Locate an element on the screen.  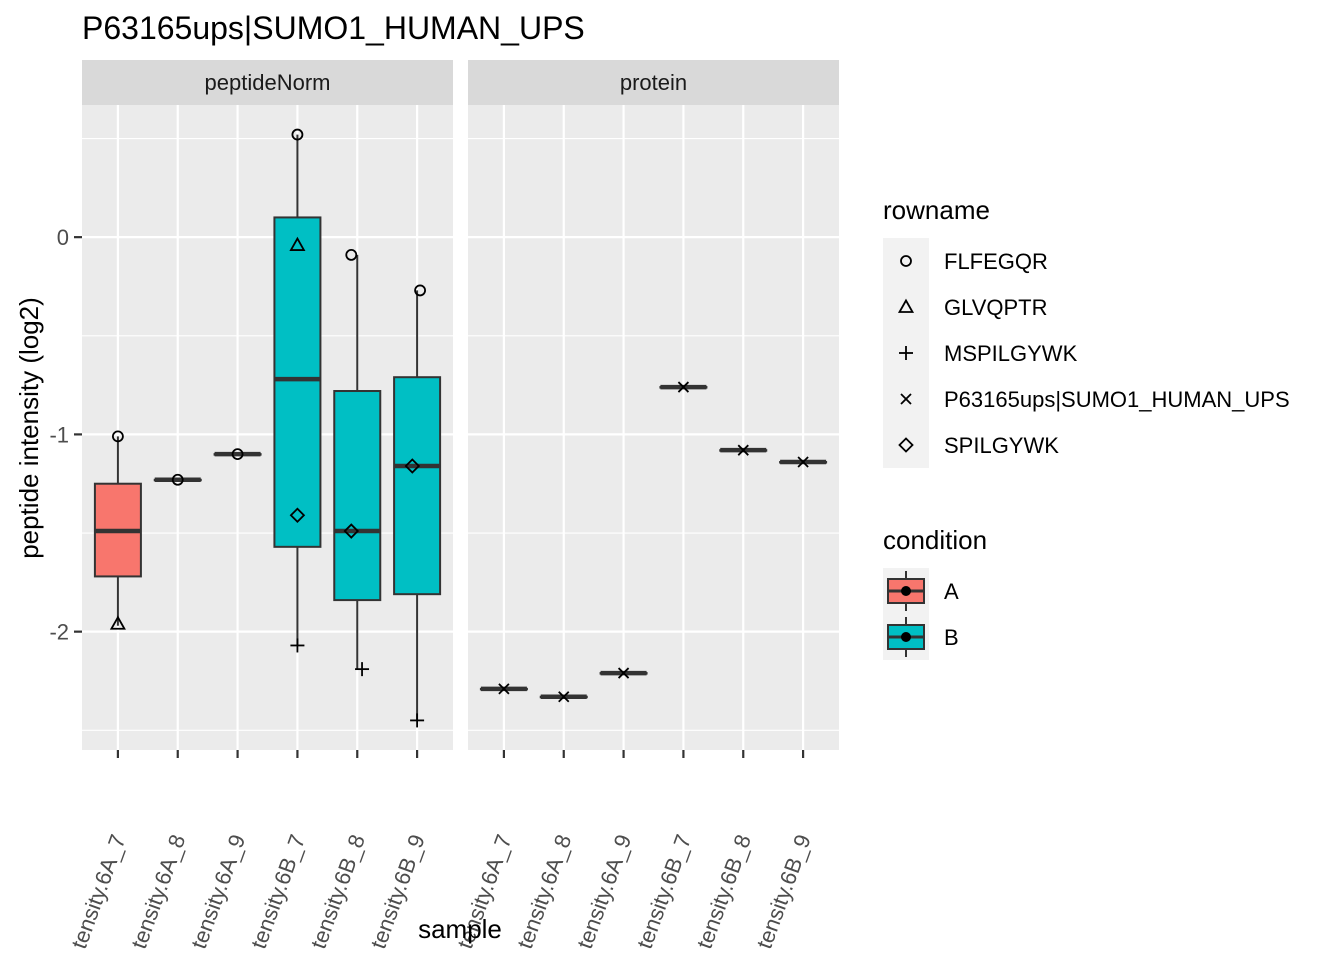
x-tick-label: tensity.6B_9 is located at coordinates (783, 891).